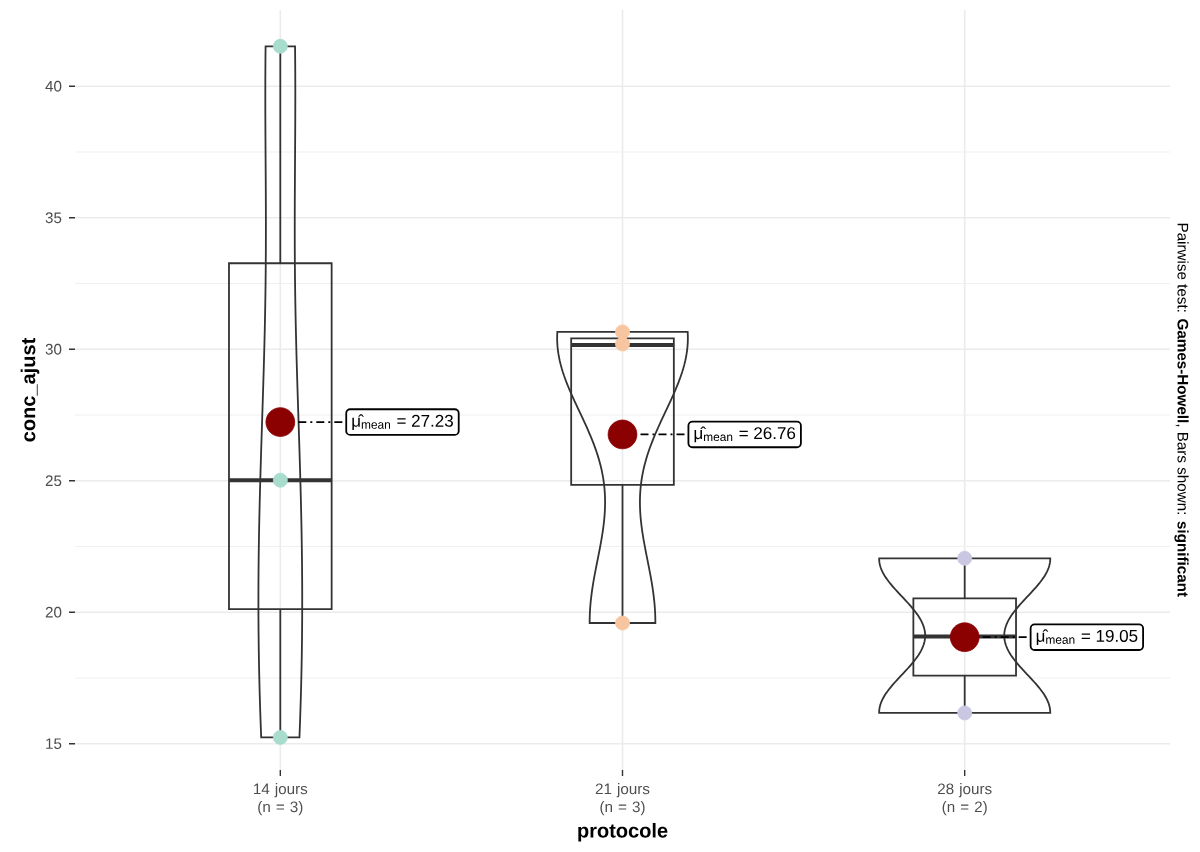 Image resolution: width=1200 pixels, height=852 pixels. Describe the element at coordinates (30, 389) in the screenshot. I see `y-axis-title: conc_ajust` at that location.